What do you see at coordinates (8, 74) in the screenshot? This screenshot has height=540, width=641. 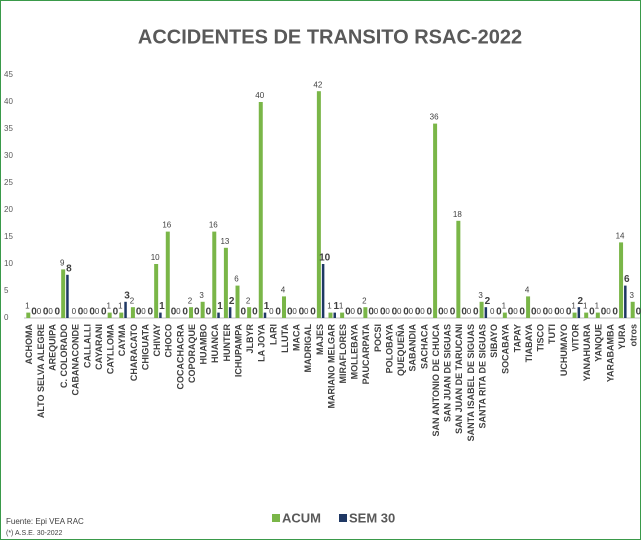 I see `y-tick-label: 45` at bounding box center [8, 74].